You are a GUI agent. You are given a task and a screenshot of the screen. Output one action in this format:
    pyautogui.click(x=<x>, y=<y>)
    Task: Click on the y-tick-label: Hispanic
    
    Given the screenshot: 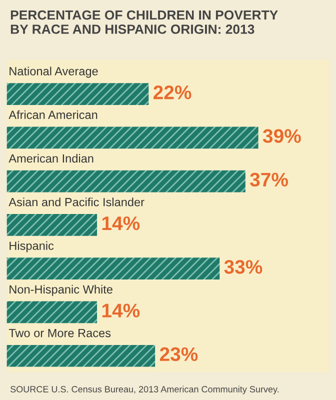 What is the action you would take?
    pyautogui.click(x=32, y=246)
    